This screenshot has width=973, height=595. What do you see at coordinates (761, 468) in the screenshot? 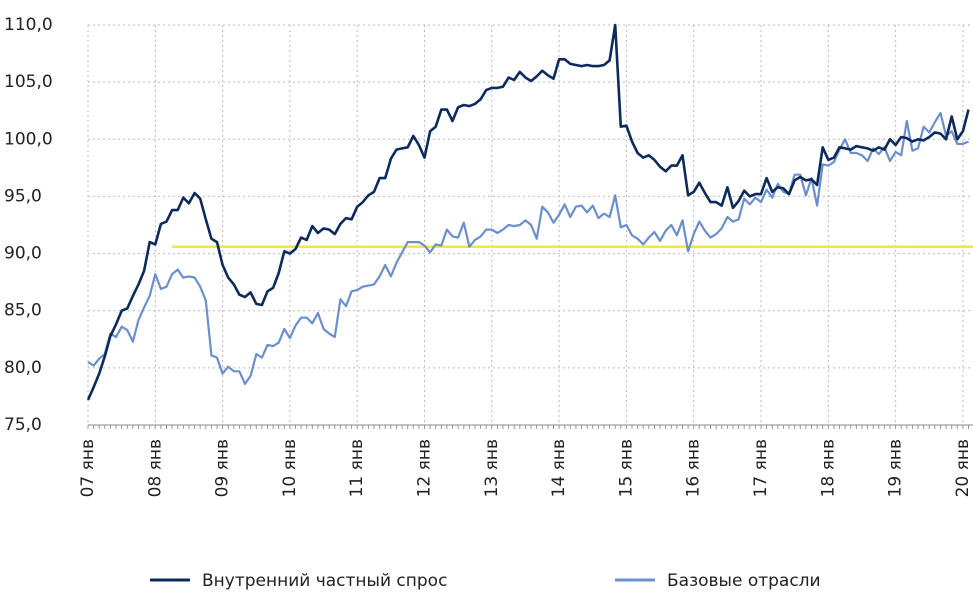
I see `x-tick-label: 17 янв` at bounding box center [761, 468].